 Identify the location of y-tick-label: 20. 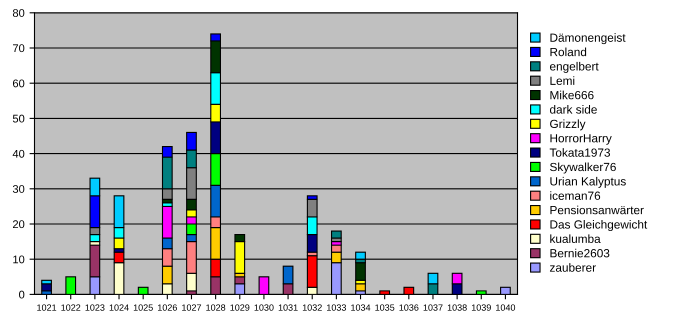
(18, 224).